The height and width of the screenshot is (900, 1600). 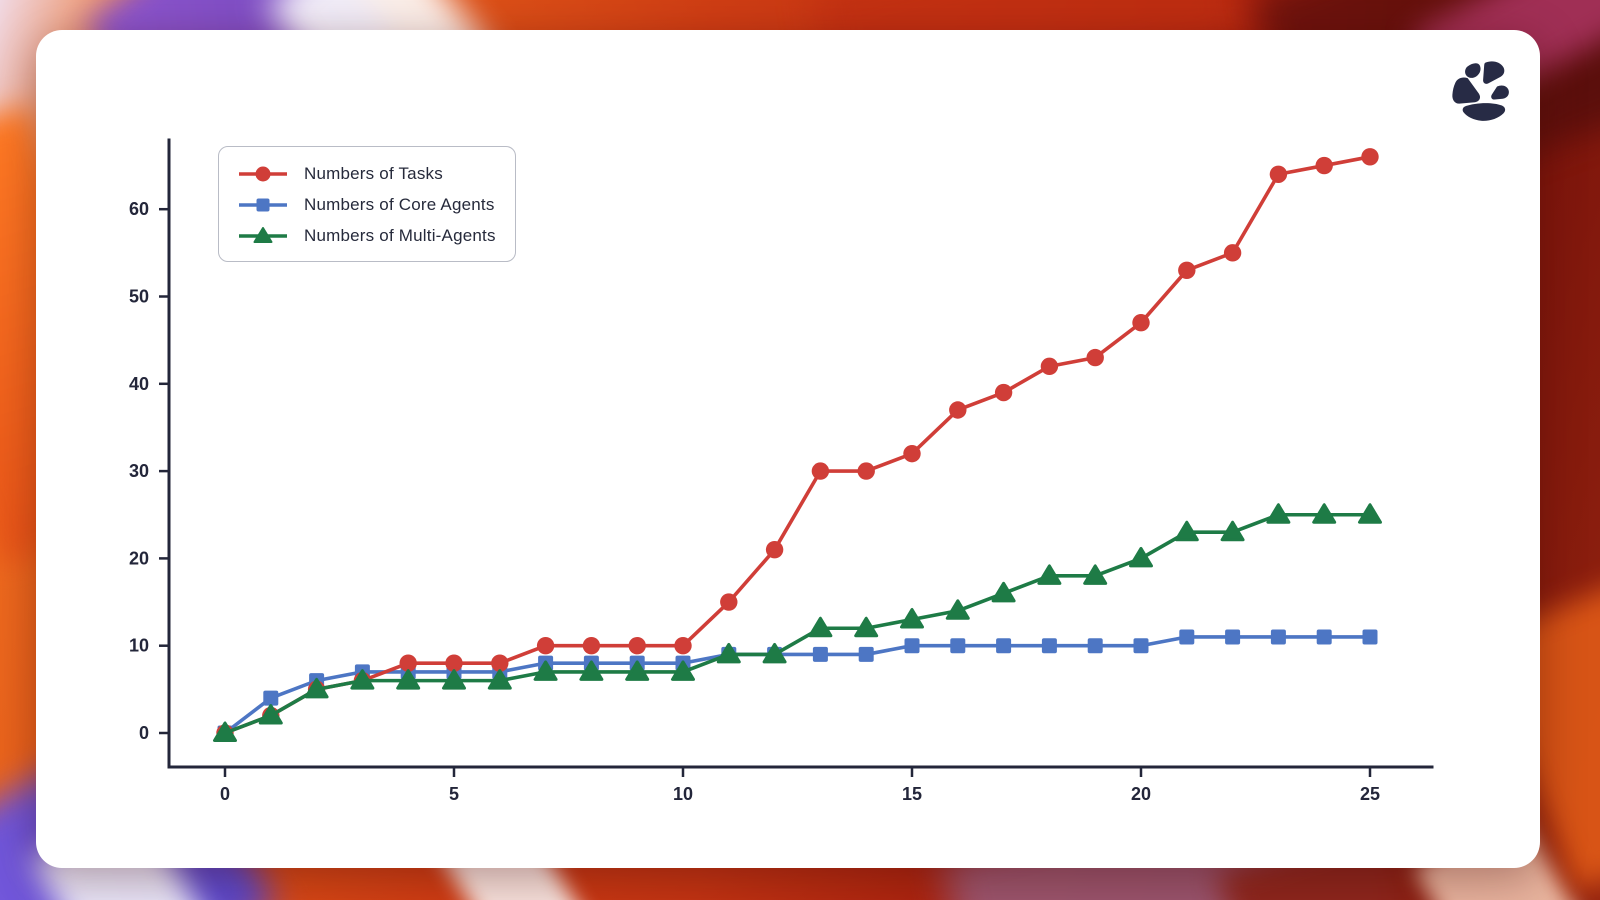 What do you see at coordinates (399, 204) in the screenshot?
I see `legend-label-core-agents: Numbers of Core Agents` at bounding box center [399, 204].